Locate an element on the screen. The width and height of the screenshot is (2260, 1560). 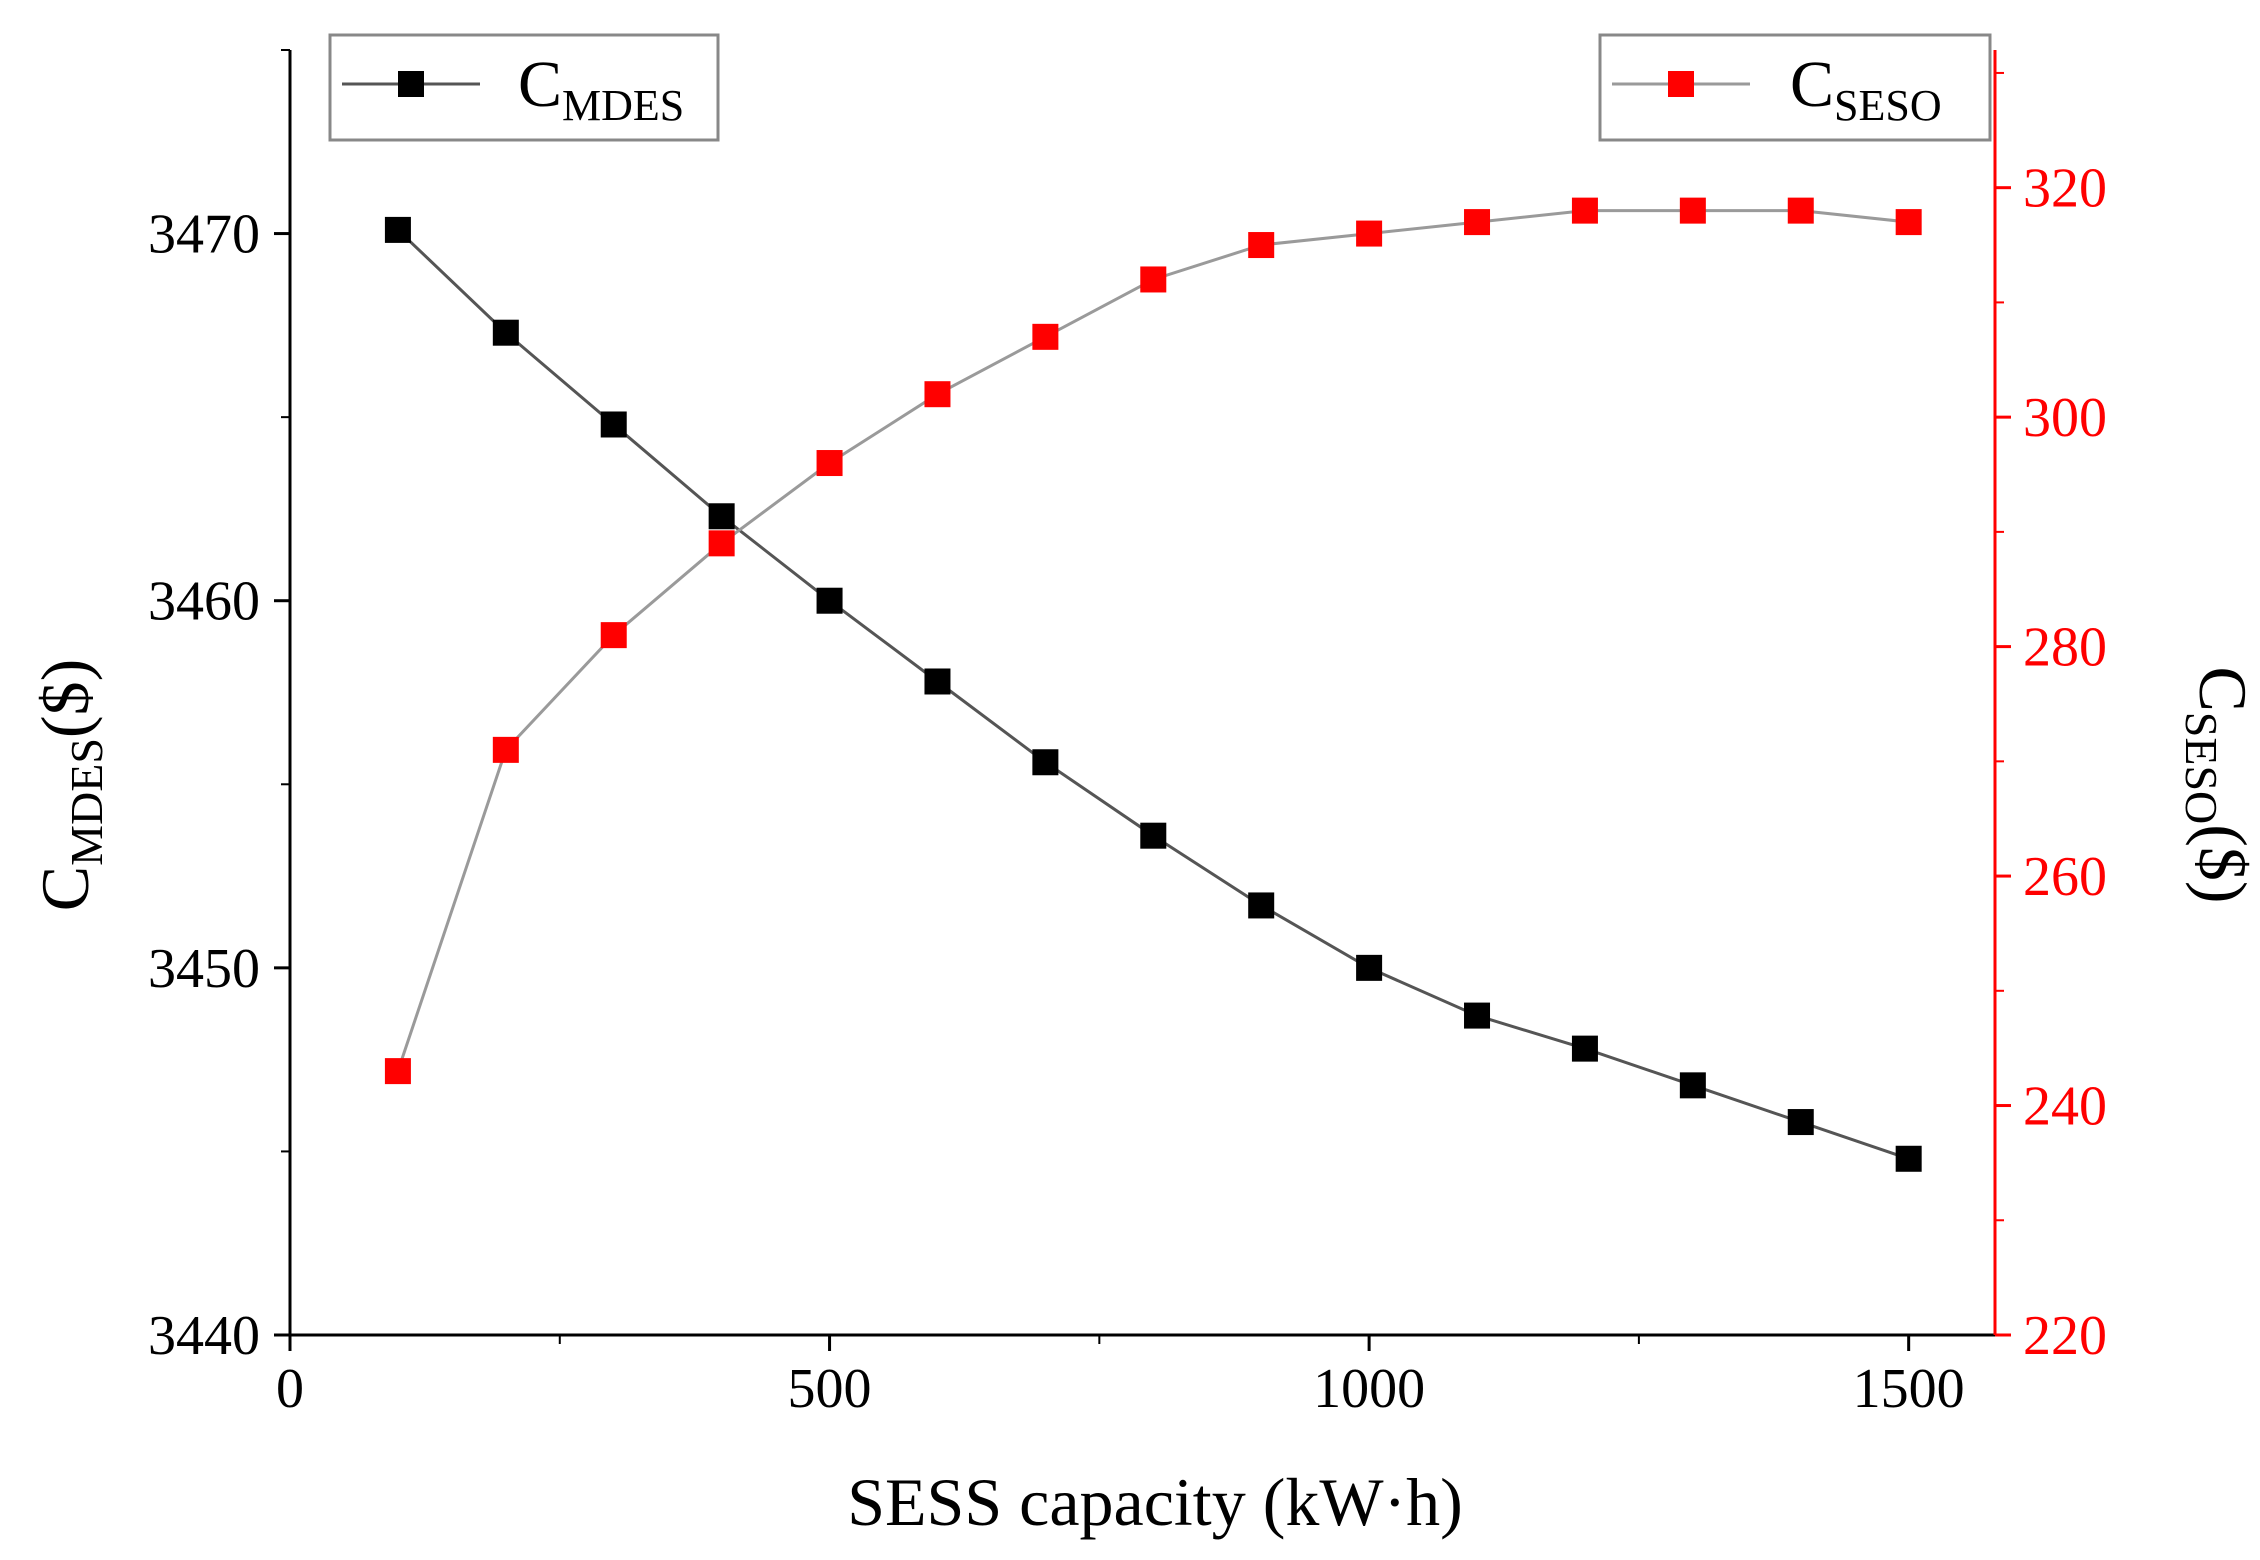
y-right-title-sub: SESO is located at coordinates (2201, 768).